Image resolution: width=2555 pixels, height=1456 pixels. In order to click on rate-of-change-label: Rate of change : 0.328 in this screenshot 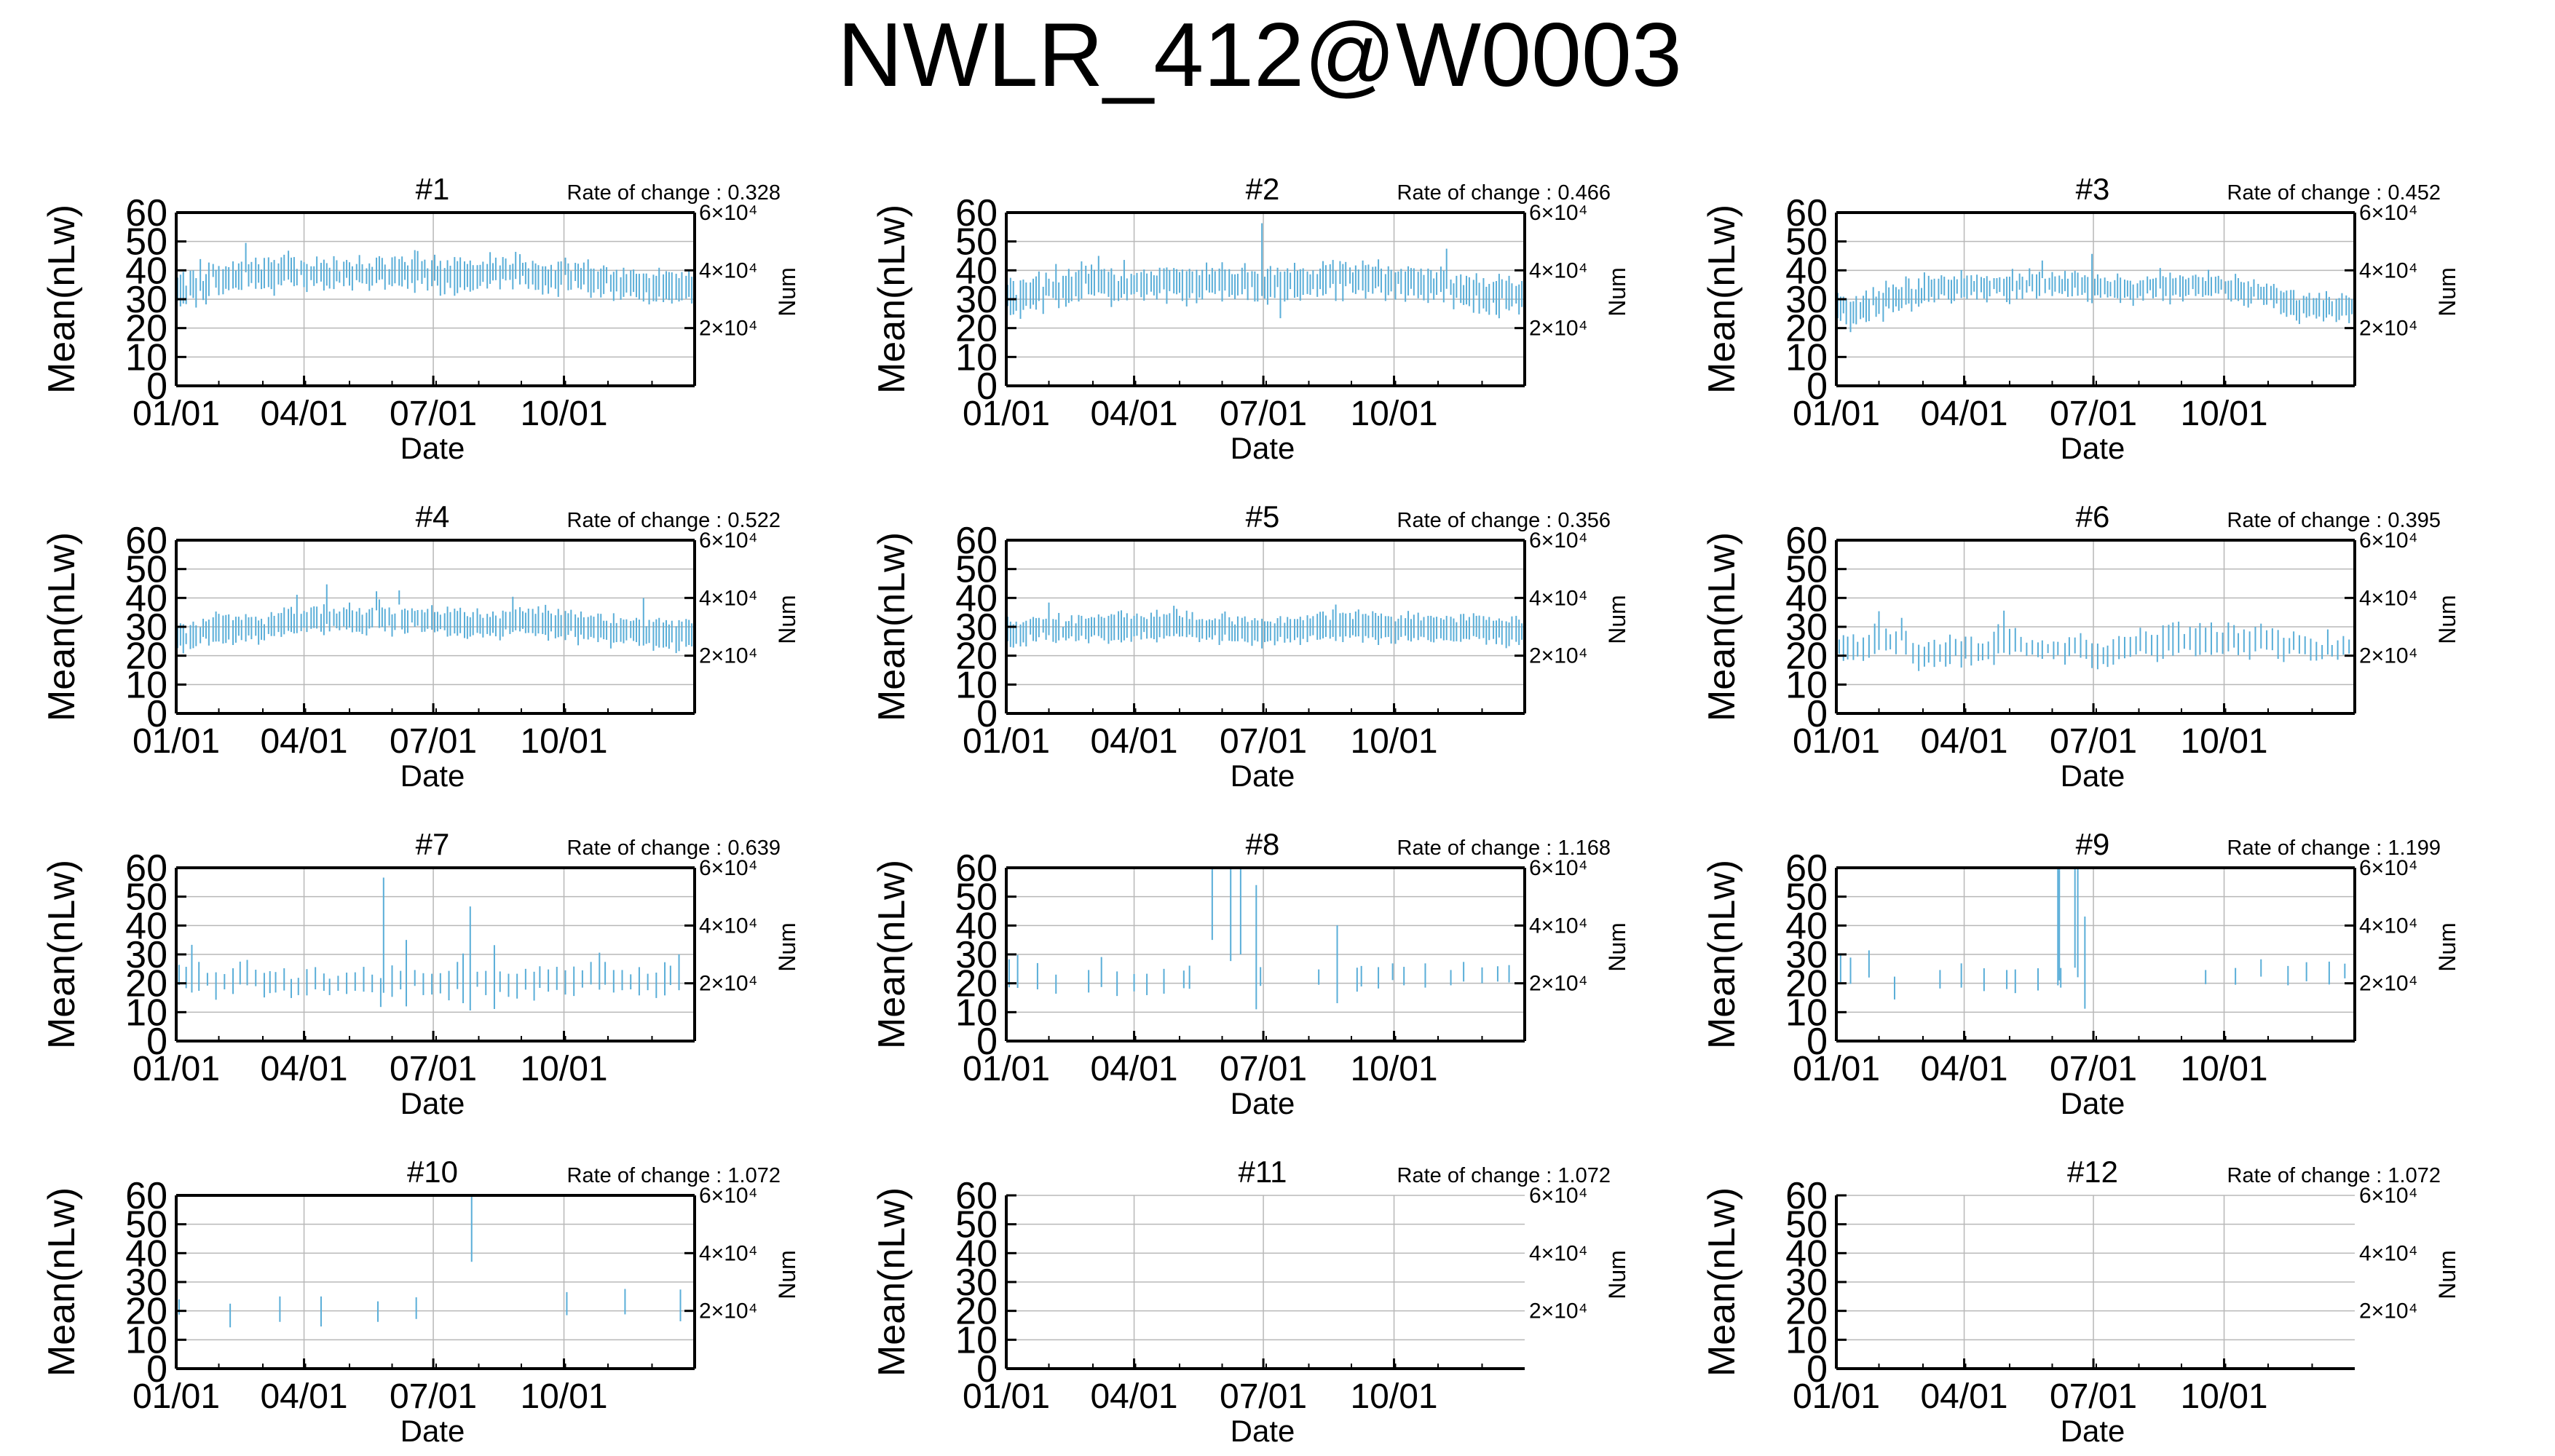, I will do `click(674, 193)`.